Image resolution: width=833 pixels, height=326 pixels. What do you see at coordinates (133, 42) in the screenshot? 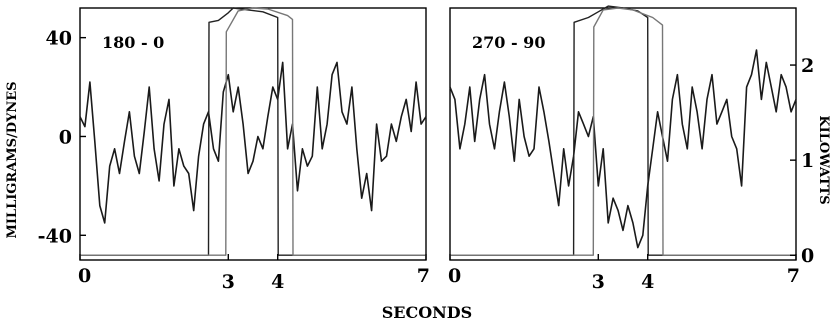
I see `panel-annotation: 180 - 0` at bounding box center [133, 42].